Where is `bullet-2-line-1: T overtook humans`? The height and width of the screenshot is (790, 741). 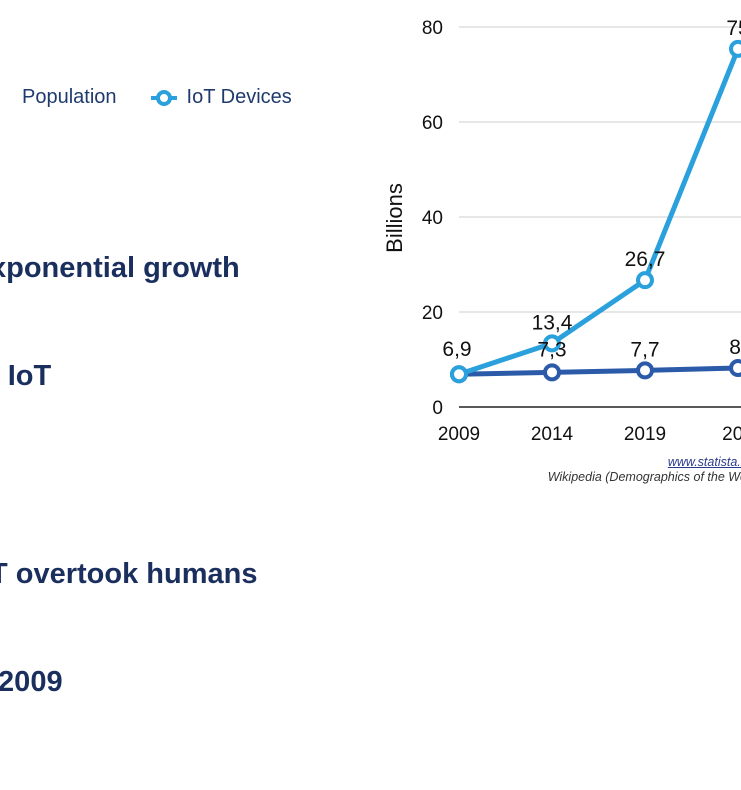
bullet-2-line-1: T overtook humans is located at coordinates (129, 574).